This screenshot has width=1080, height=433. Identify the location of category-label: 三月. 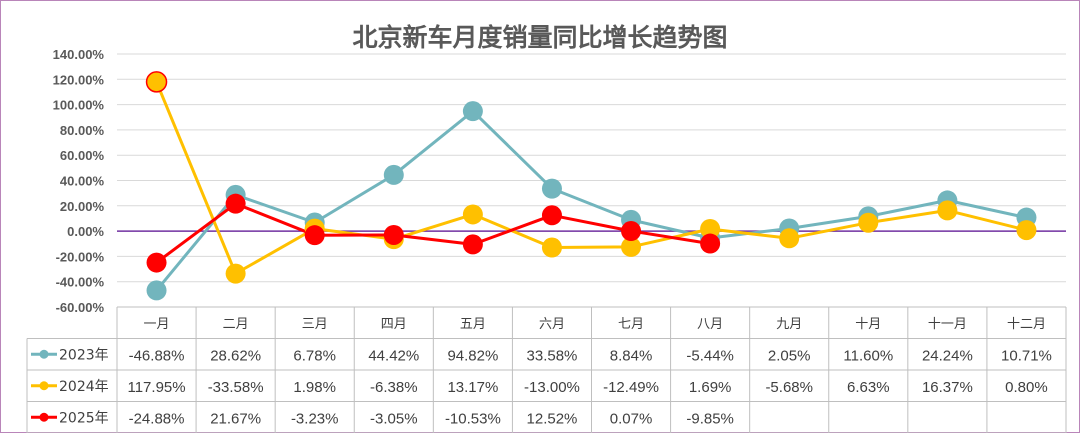
(315, 324).